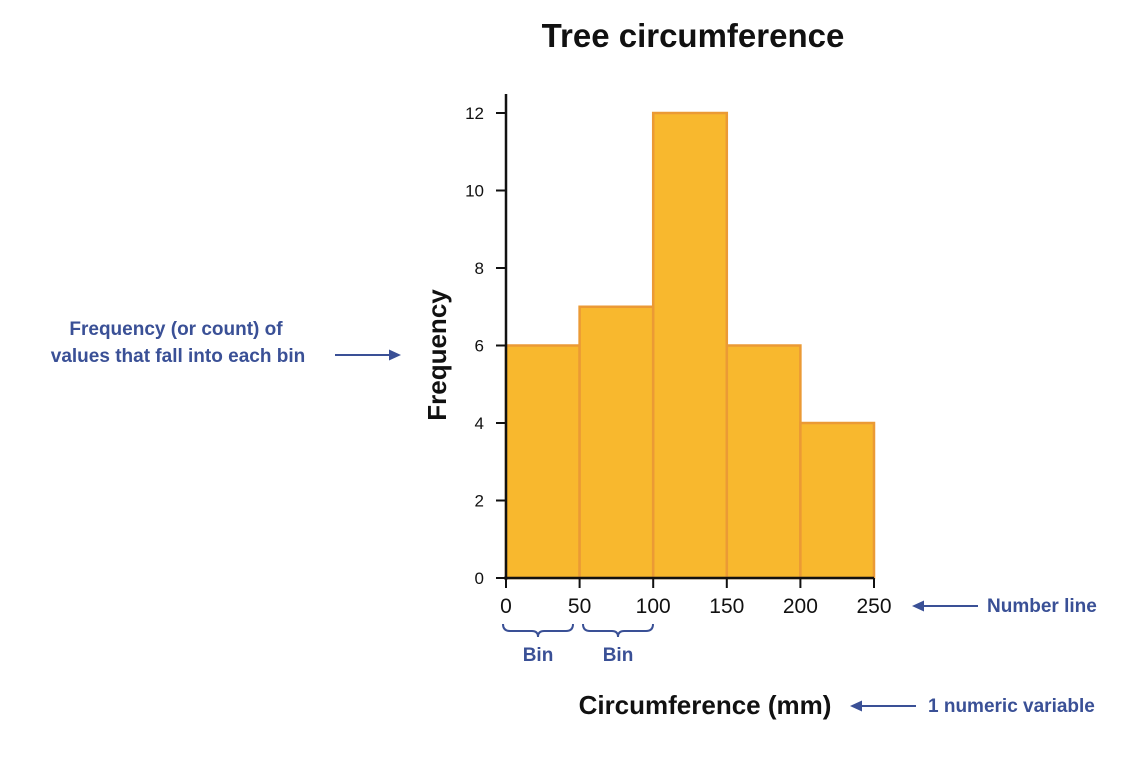 The image size is (1145, 766). What do you see at coordinates (873, 606) in the screenshot?
I see `x-tick-label: 250` at bounding box center [873, 606].